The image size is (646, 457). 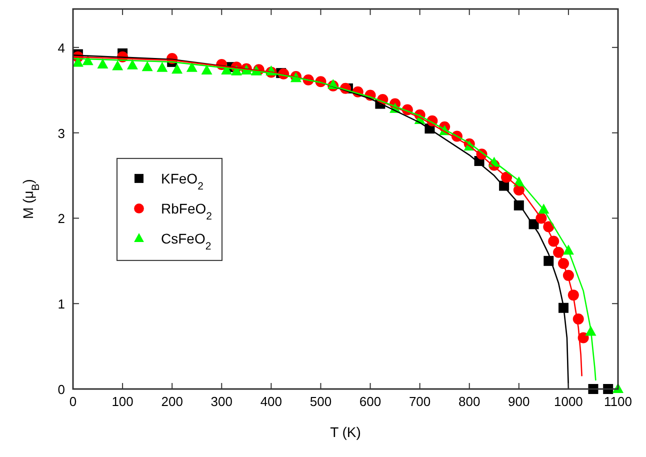 I want to click on x-tick-label: 600, so click(x=370, y=401).